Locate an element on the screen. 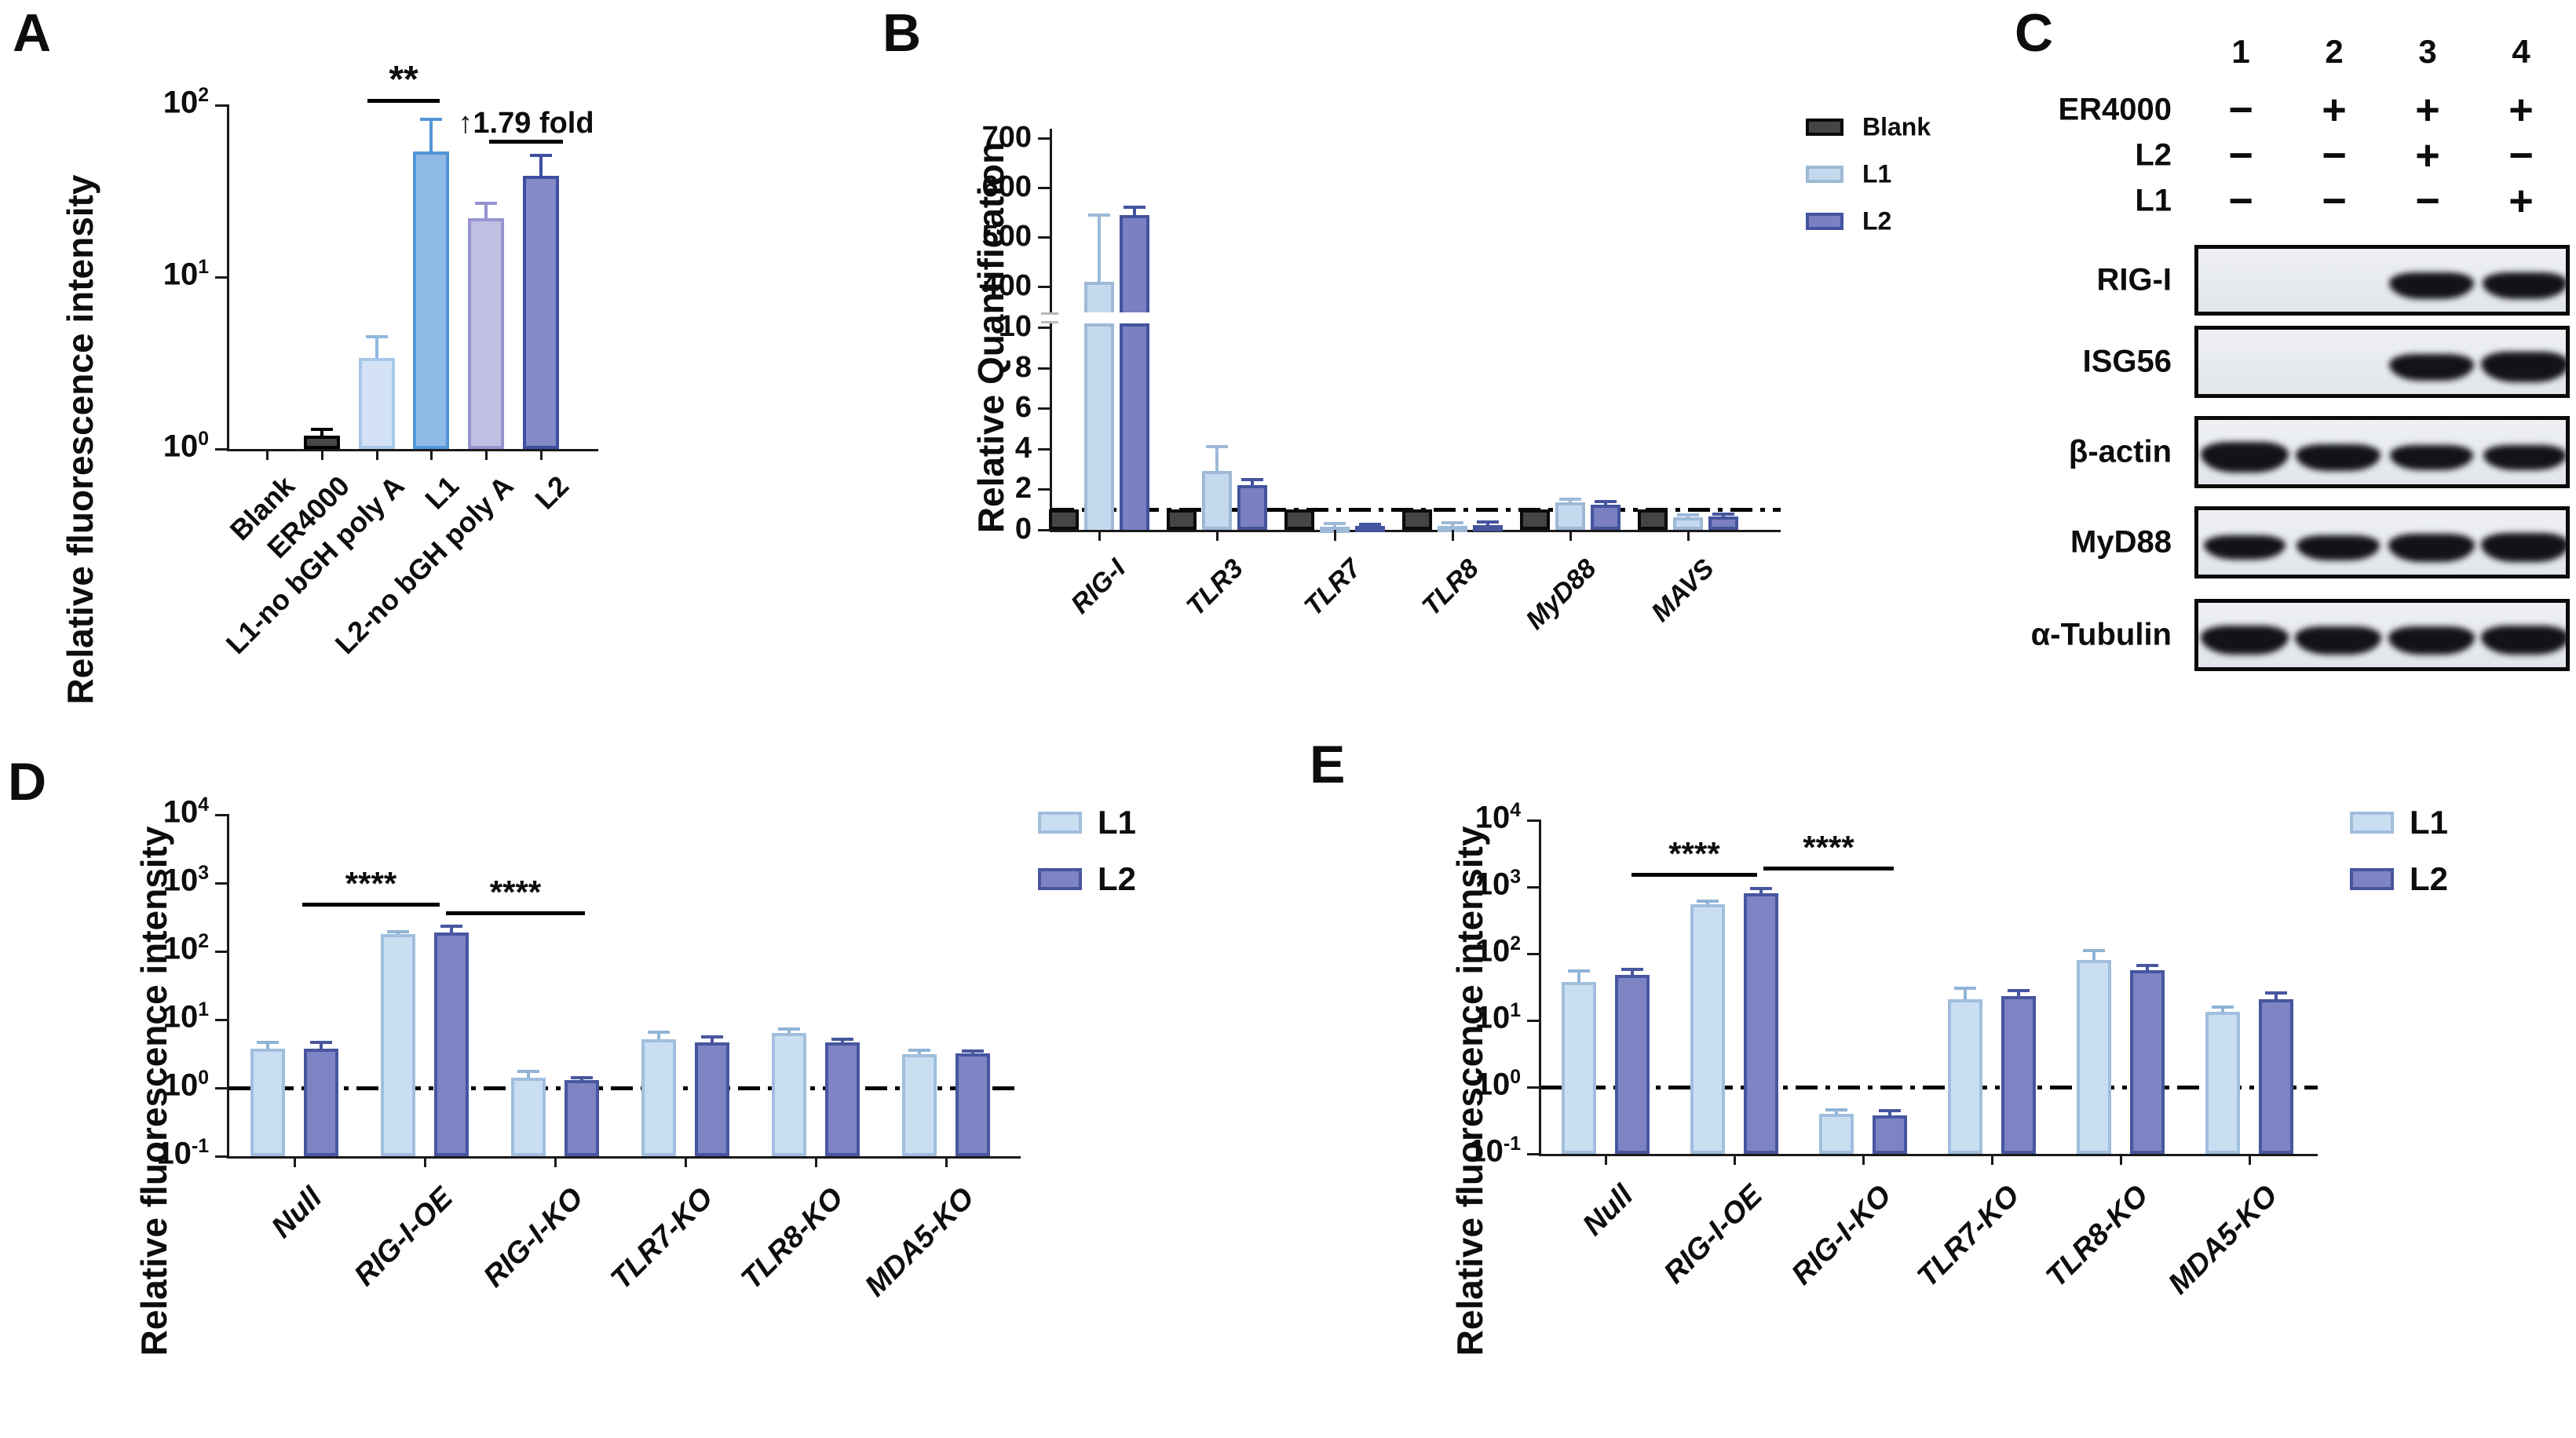 Image resolution: width=2576 pixels, height=1438 pixels. x-tick-label: TLR7-KO is located at coordinates (1968, 1236).